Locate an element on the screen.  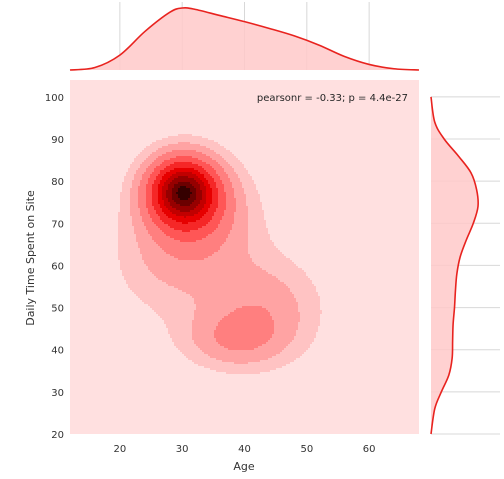
y-tick-label: 50 is located at coordinates (57, 309).